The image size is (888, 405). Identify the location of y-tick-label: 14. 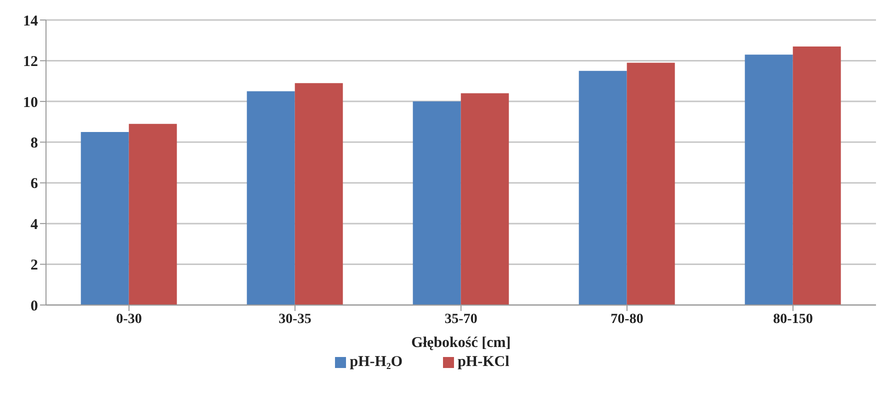
(30, 21).